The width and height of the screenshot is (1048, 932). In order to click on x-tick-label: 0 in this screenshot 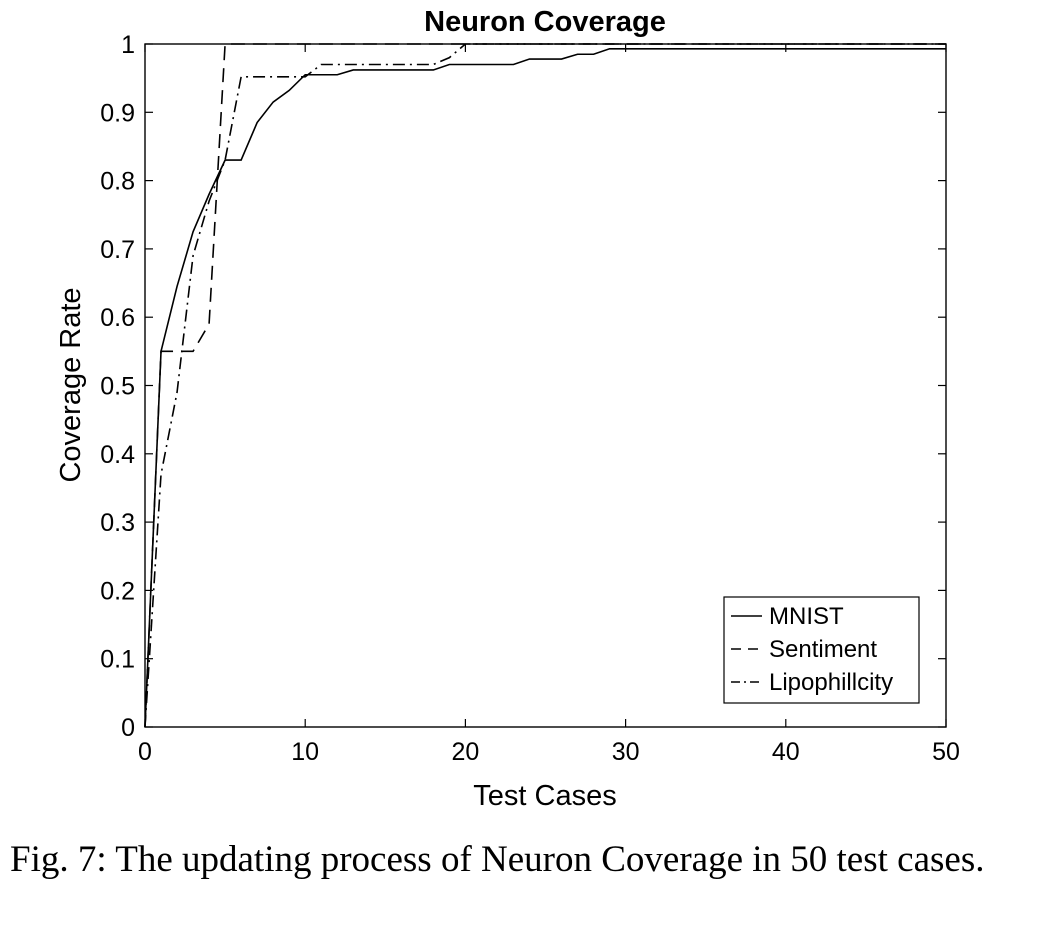, I will do `click(145, 752)`.